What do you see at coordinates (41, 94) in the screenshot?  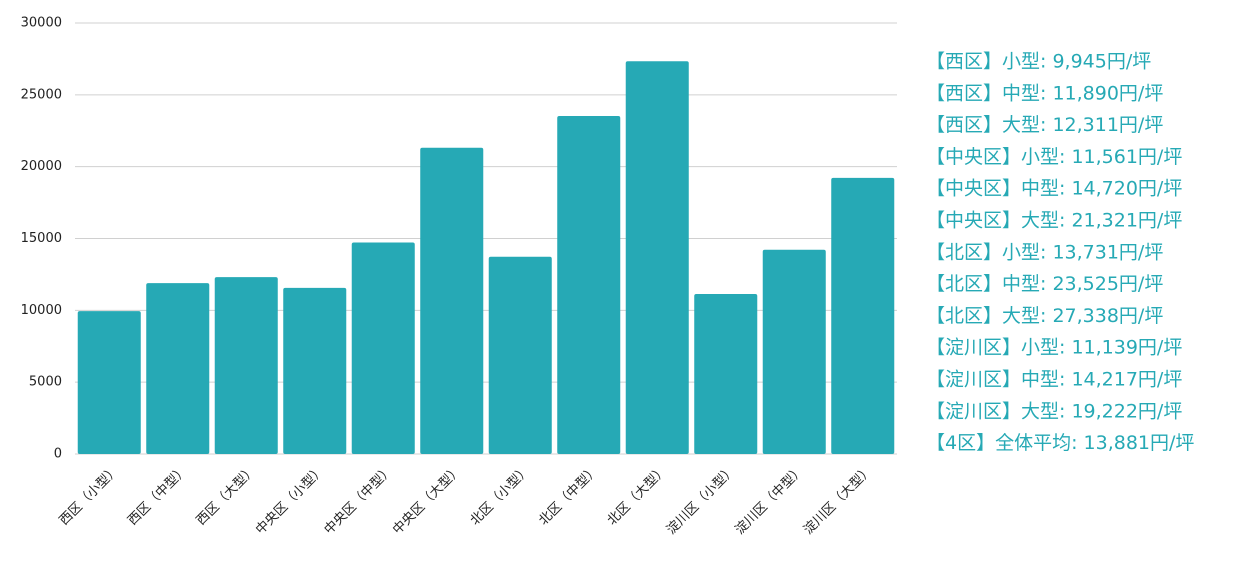 I see `y-tick-label: 25000` at bounding box center [41, 94].